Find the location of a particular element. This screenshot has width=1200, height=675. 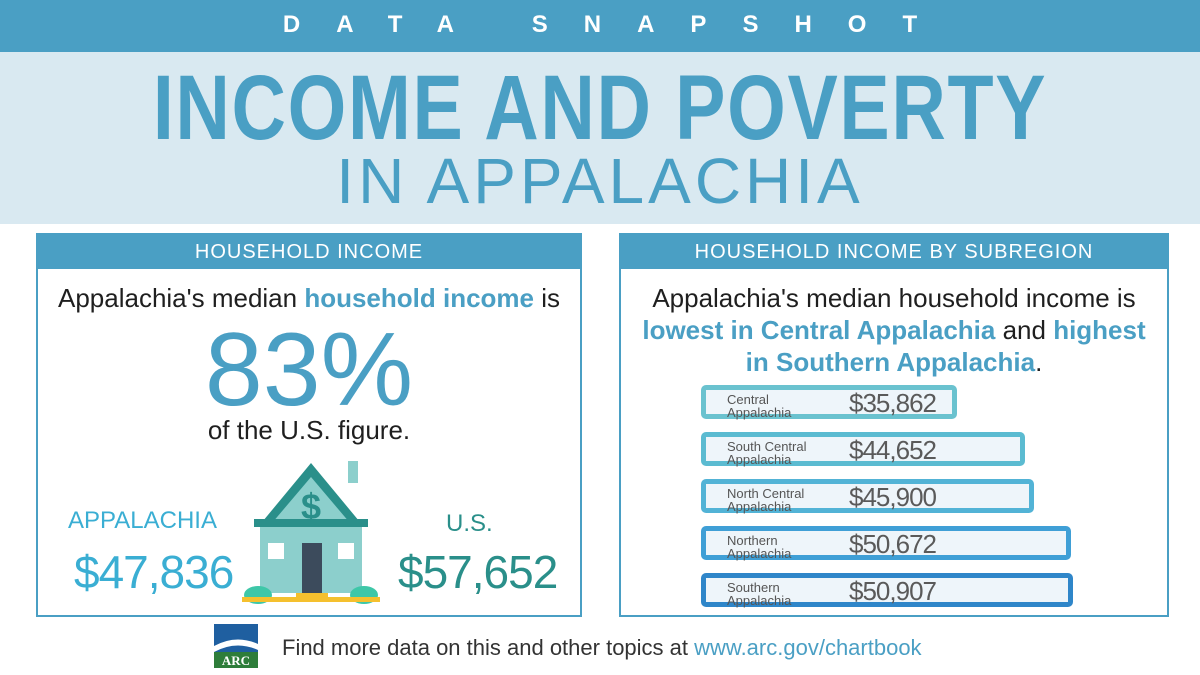

lead-end: . is located at coordinates (1039, 362).